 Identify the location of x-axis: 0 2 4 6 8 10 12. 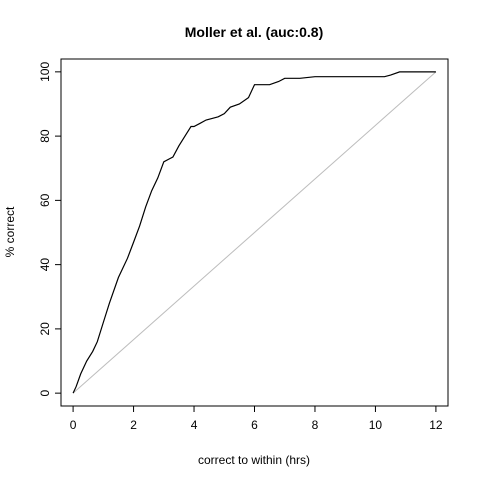
(256, 419).